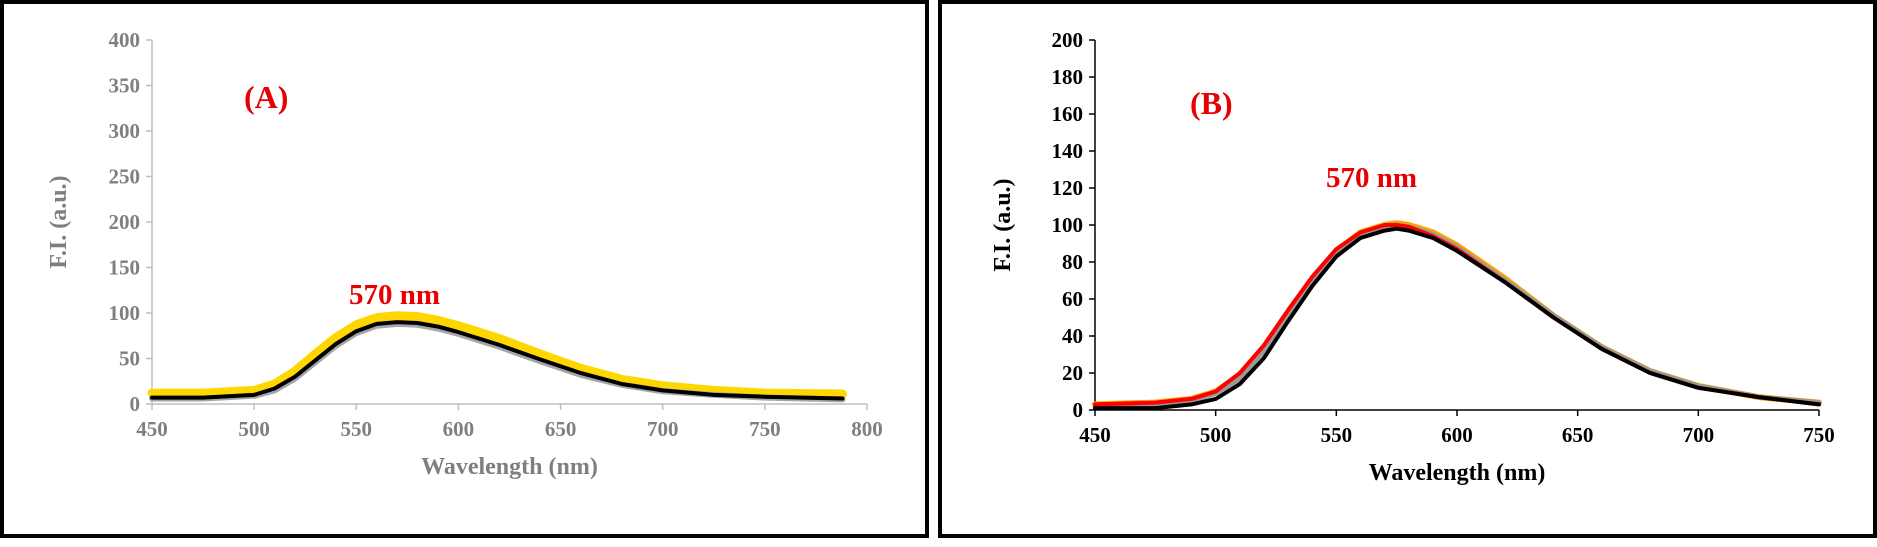 Image resolution: width=1877 pixels, height=547 pixels. What do you see at coordinates (1068, 77) in the screenshot?
I see `y-tick-label: 180` at bounding box center [1068, 77].